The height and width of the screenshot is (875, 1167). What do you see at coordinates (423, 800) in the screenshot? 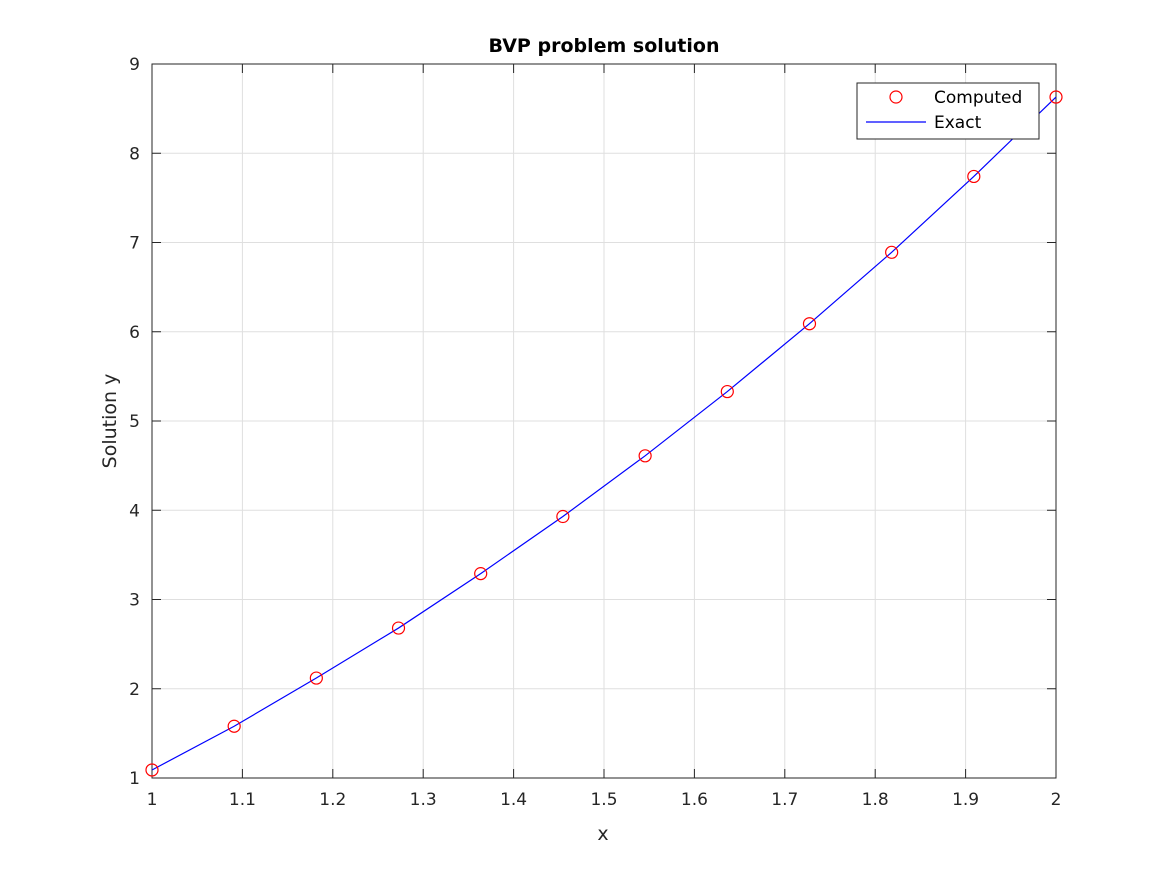
I see `x-tick-label: 1.3` at bounding box center [423, 800].